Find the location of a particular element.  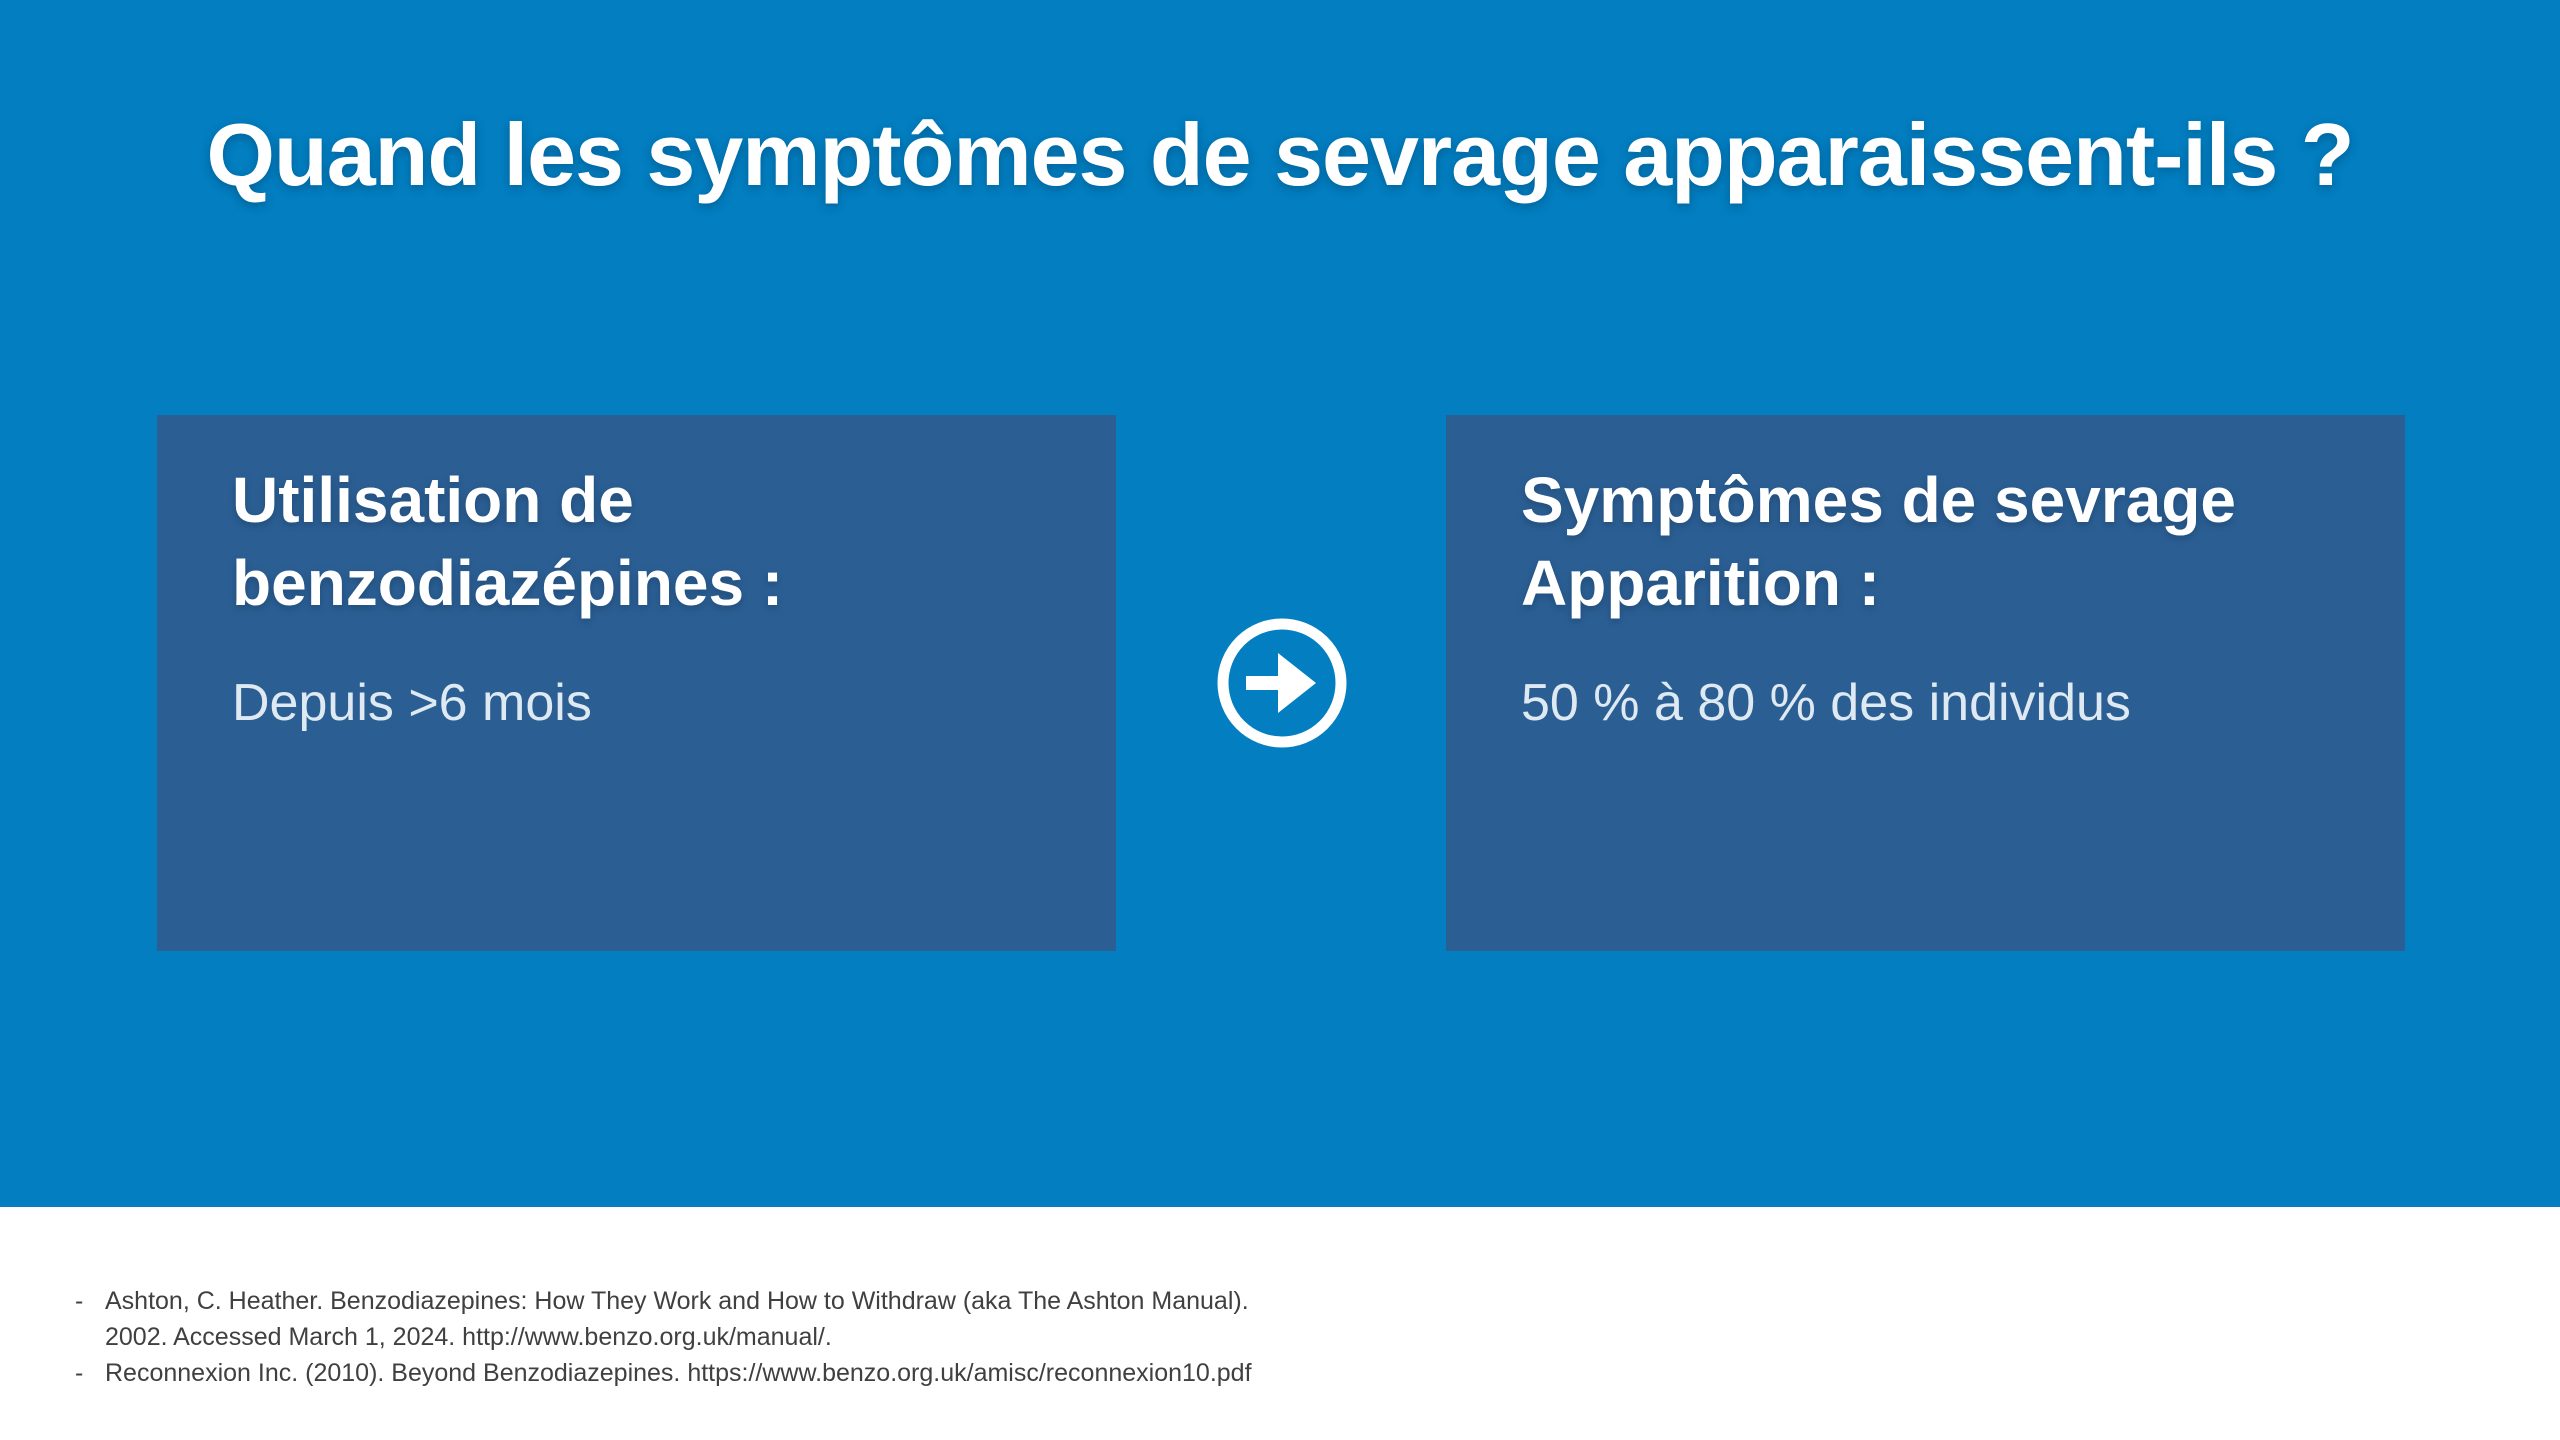

left-box-body: Depuis >6 mois is located at coordinates (412, 703).